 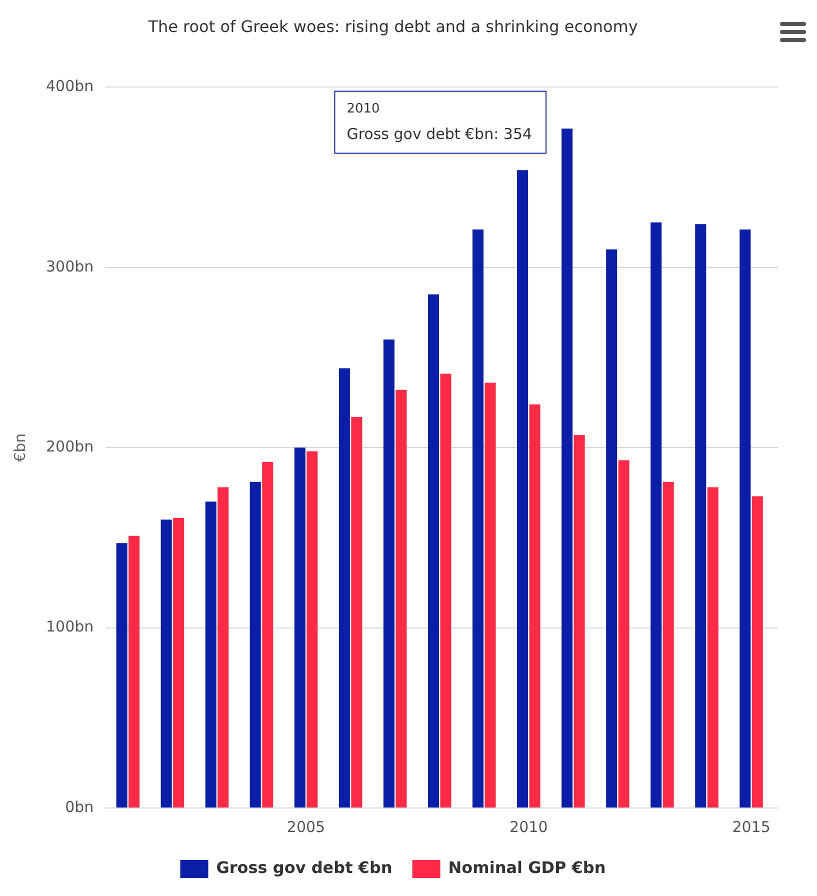 I want to click on y-tick-label: 300bn, so click(x=70, y=266).